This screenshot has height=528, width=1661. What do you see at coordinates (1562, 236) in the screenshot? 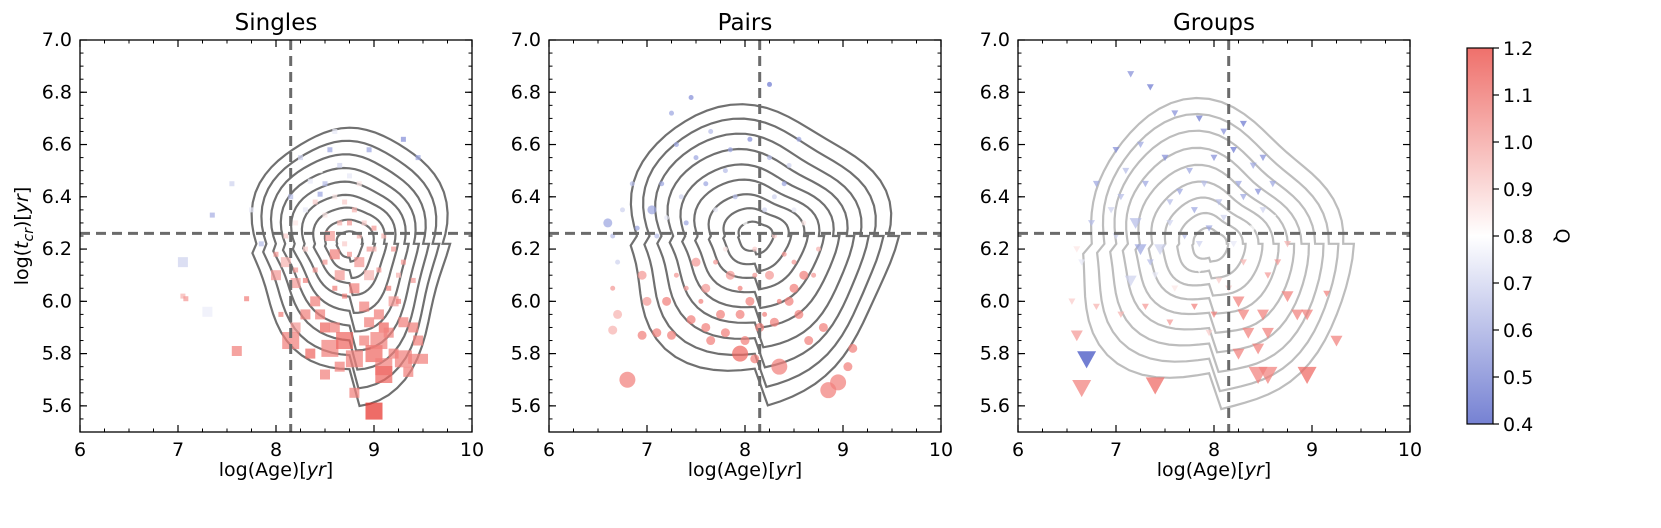
I see `colorbar-label: Q` at bounding box center [1562, 236].